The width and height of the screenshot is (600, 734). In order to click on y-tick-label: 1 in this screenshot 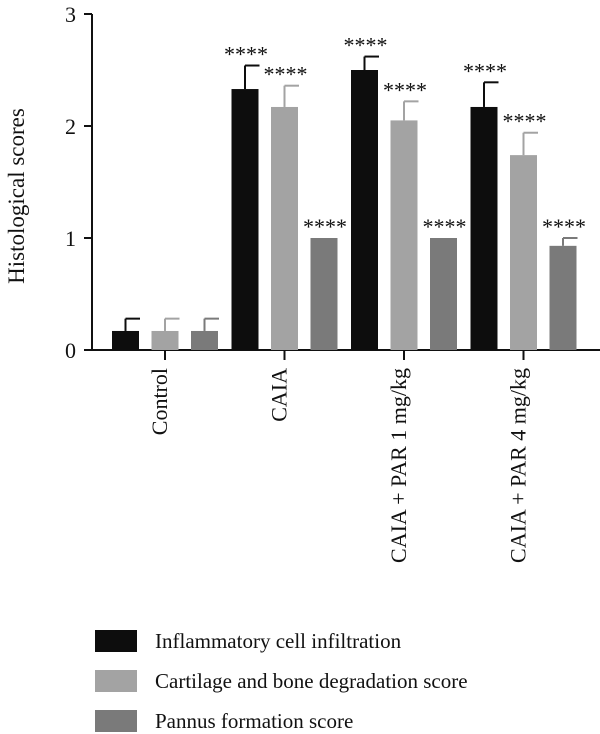, I will do `click(70, 238)`.